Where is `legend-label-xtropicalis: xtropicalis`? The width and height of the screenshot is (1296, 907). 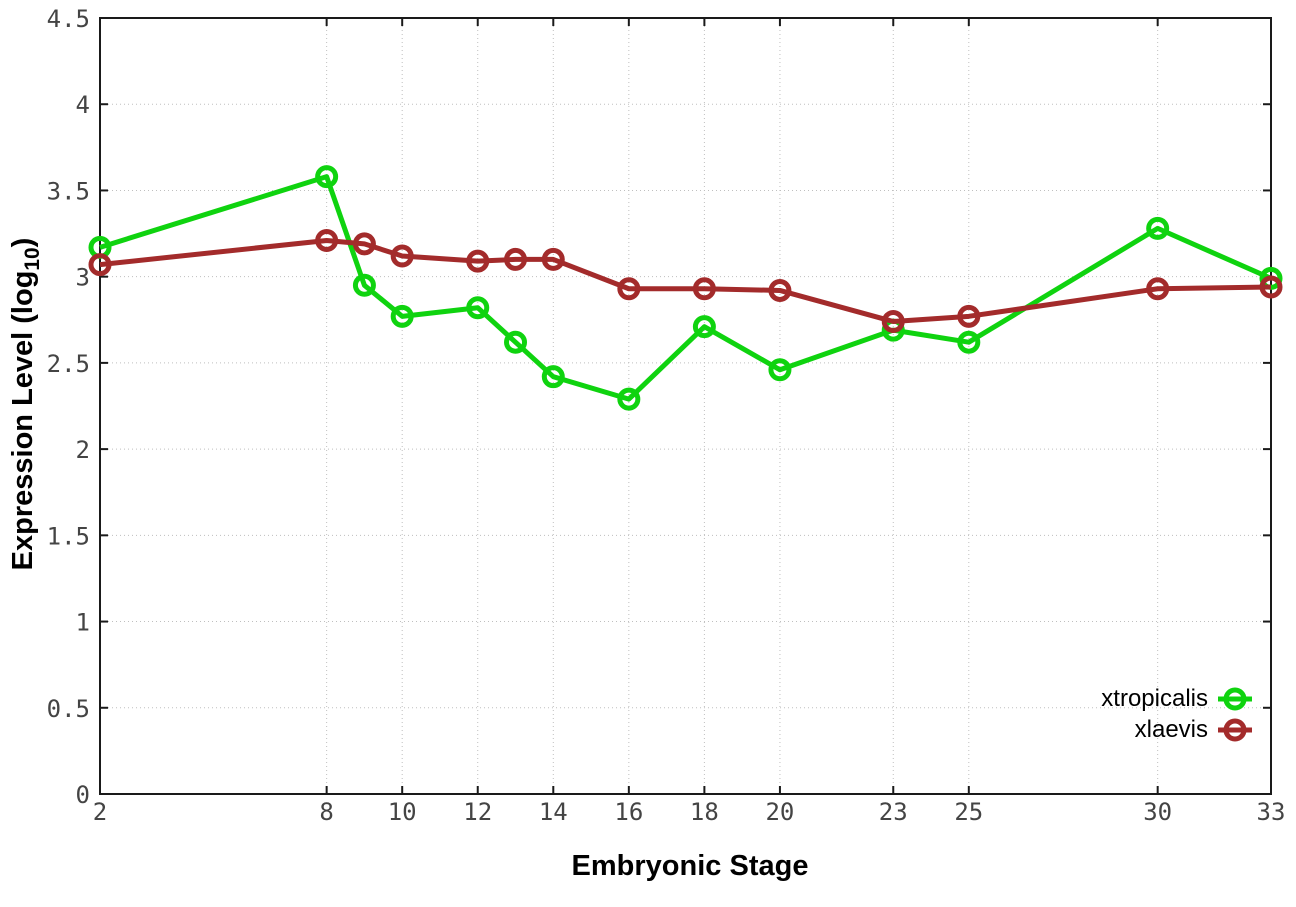
legend-label-xtropicalis: xtropicalis is located at coordinates (1154, 698).